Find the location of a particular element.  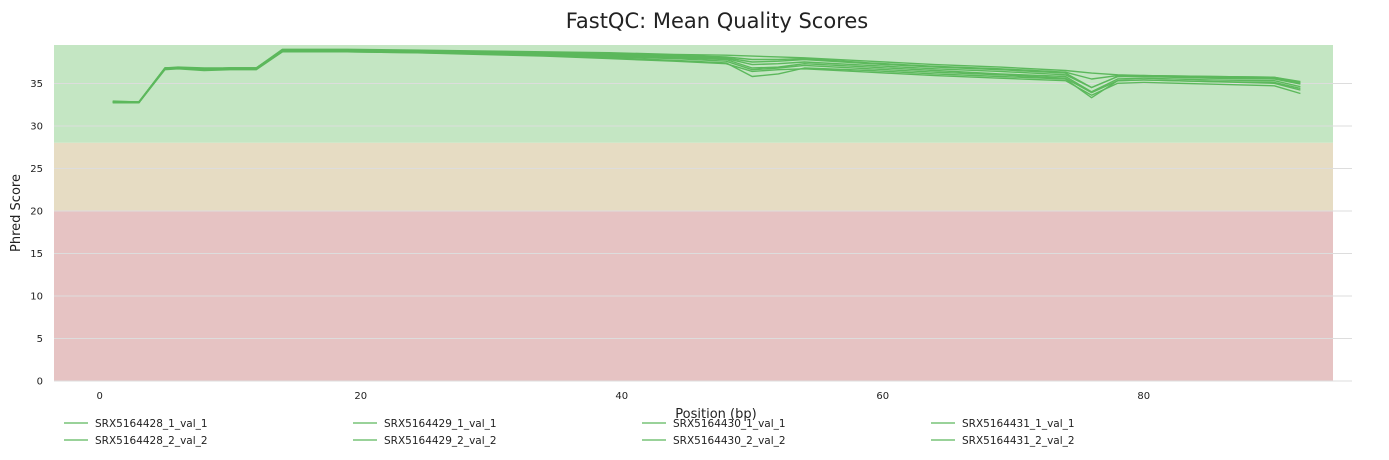

legend-label: SRX5164429_2_val_2 is located at coordinates (440, 441).